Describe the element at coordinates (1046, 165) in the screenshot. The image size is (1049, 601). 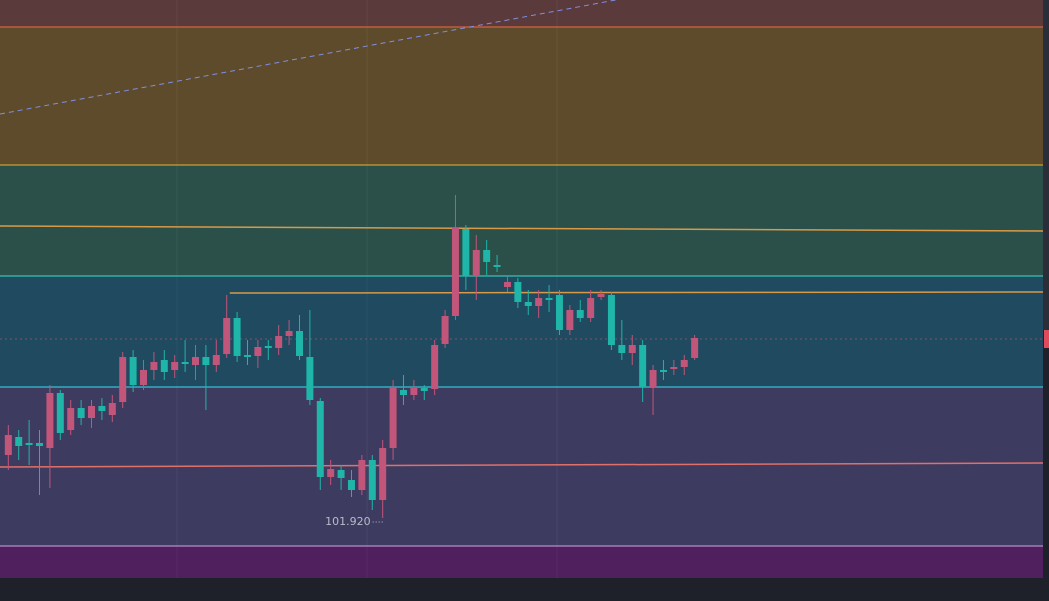
I see `right-edge` at that location.